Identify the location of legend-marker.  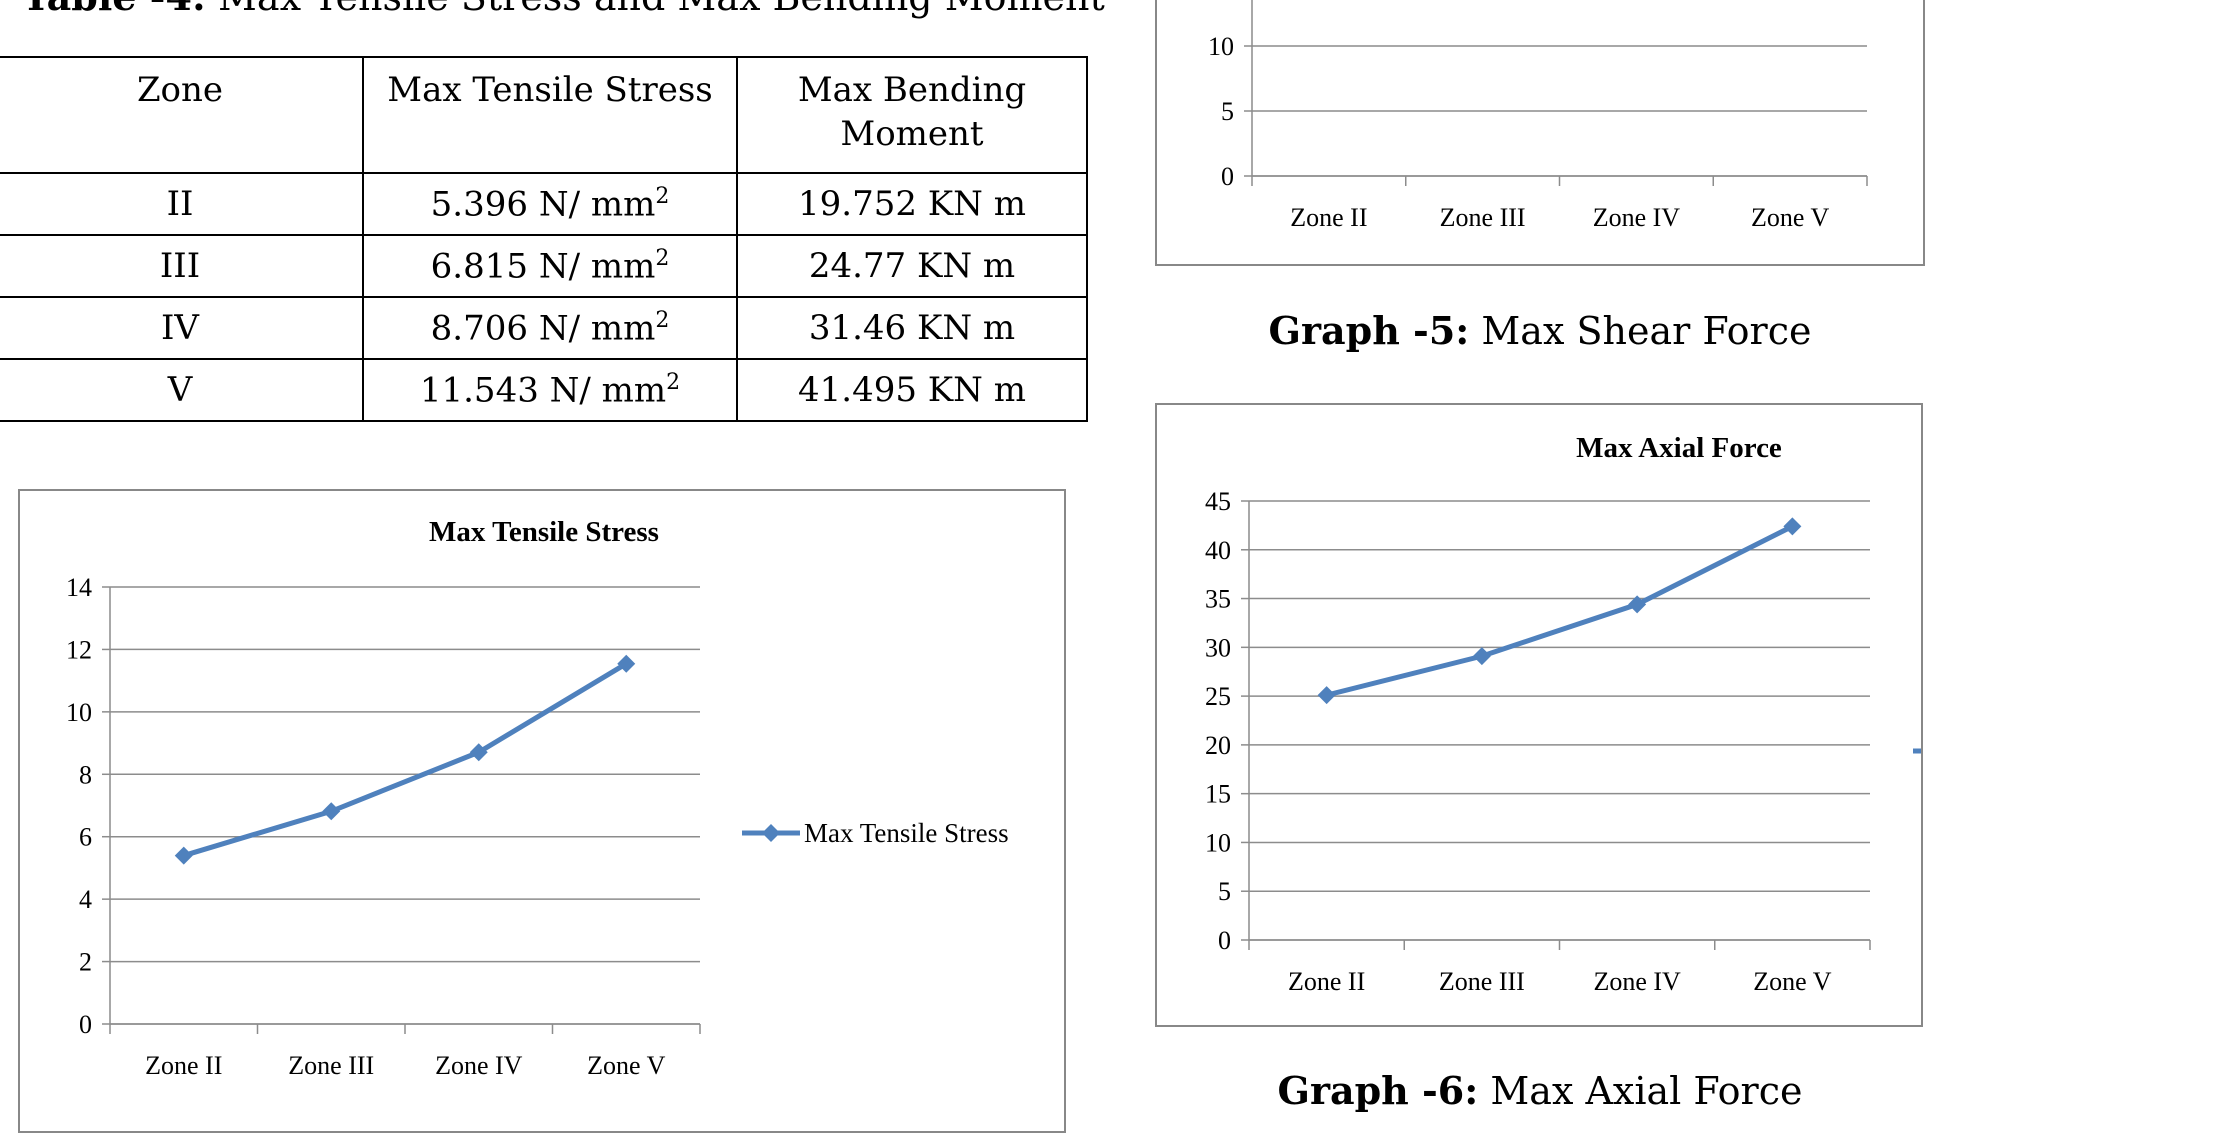
(771, 833).